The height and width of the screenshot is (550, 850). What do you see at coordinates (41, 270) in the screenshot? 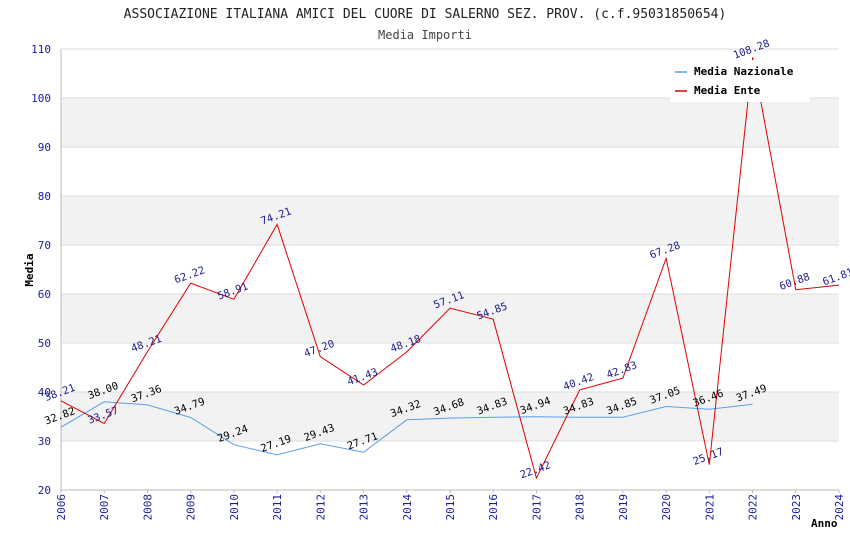
I see `y-axis-ticks: 20 30 40 50 60 70 80 90 100 110` at bounding box center [41, 270].